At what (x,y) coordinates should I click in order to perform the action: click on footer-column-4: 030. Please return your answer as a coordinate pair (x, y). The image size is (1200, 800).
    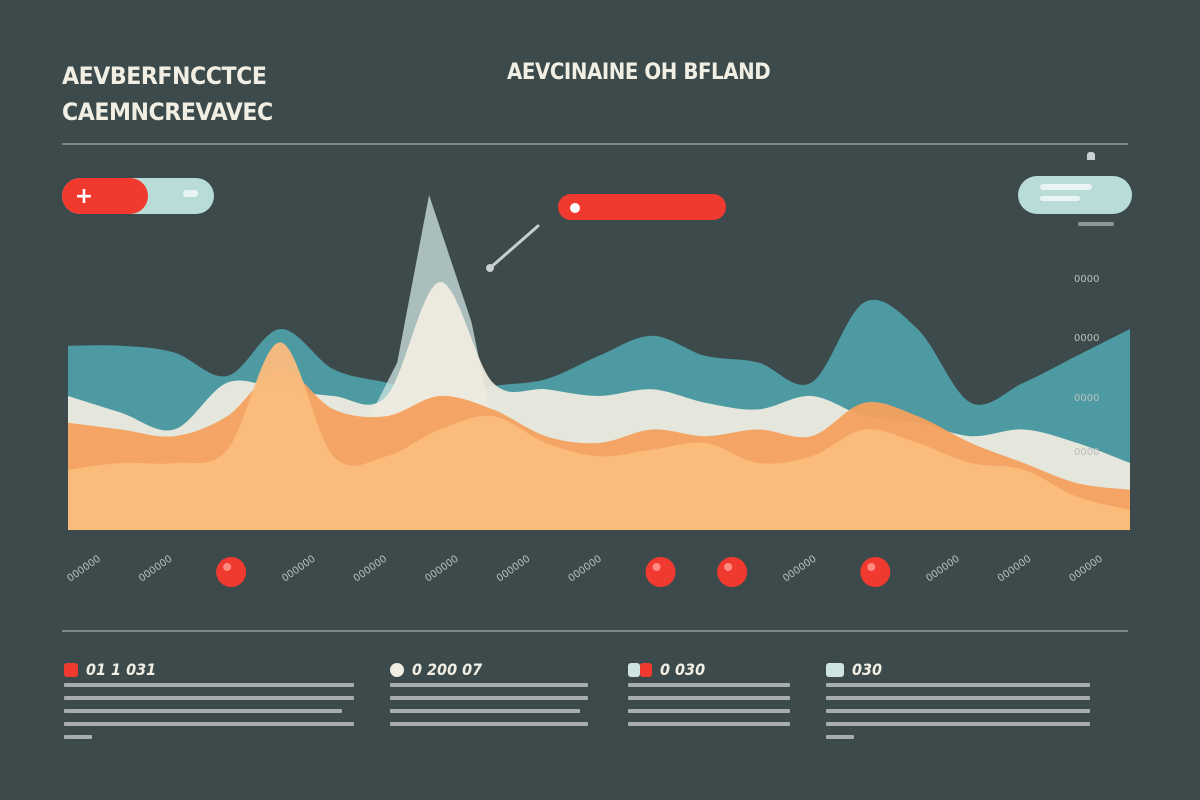
    Looking at the image, I should click on (958, 699).